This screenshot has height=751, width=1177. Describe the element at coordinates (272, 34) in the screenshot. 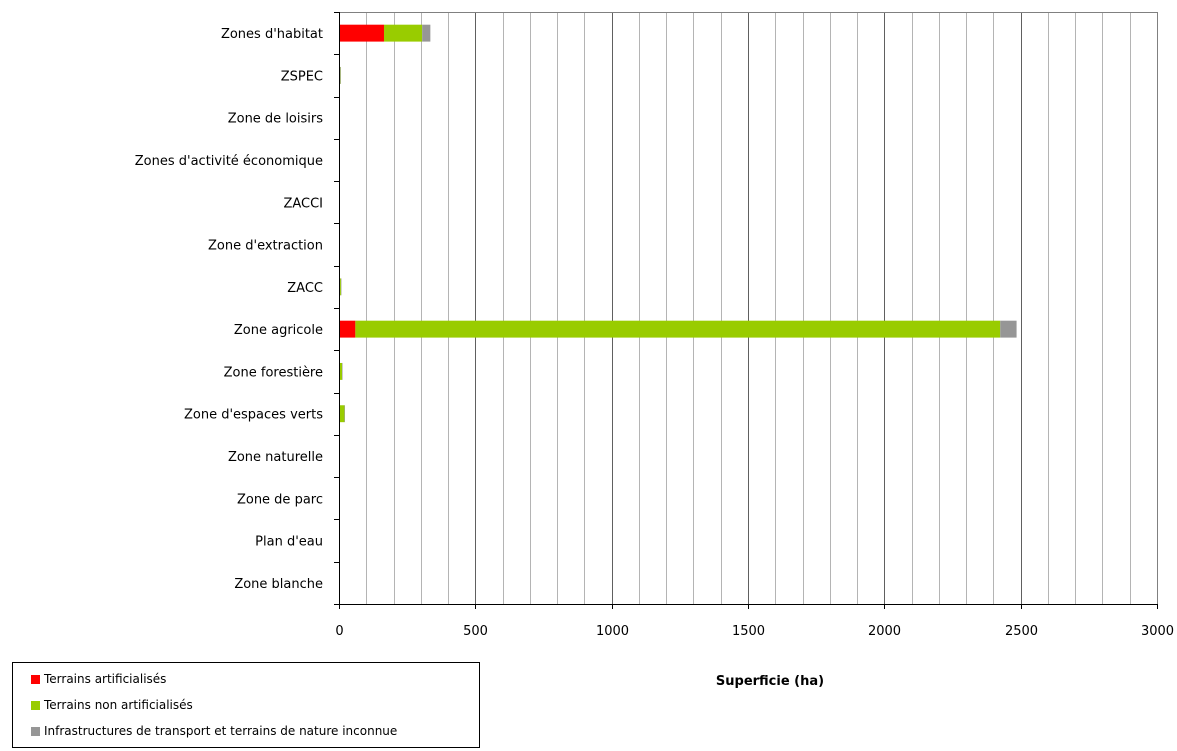

I see `category-label: Zones d'habitat` at that location.